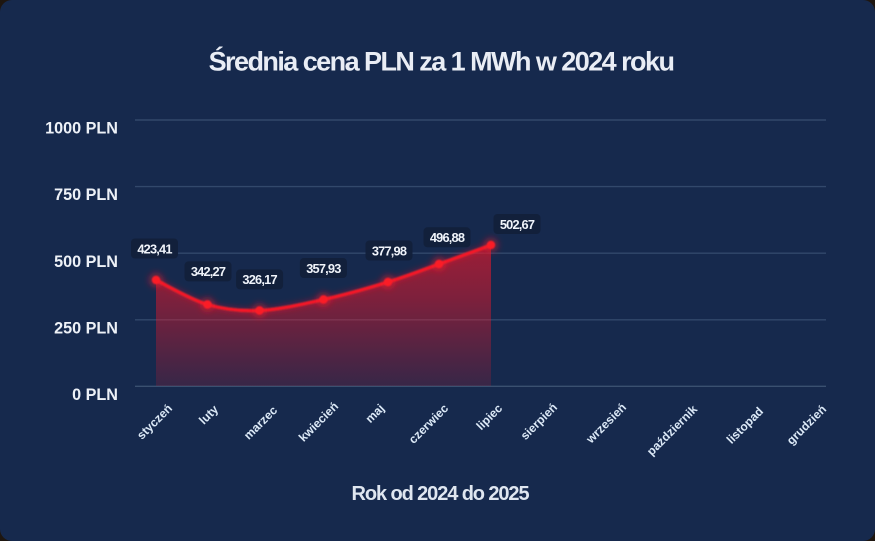  What do you see at coordinates (389, 250) in the screenshot?
I see `svg-text: 377,98` at bounding box center [389, 250].